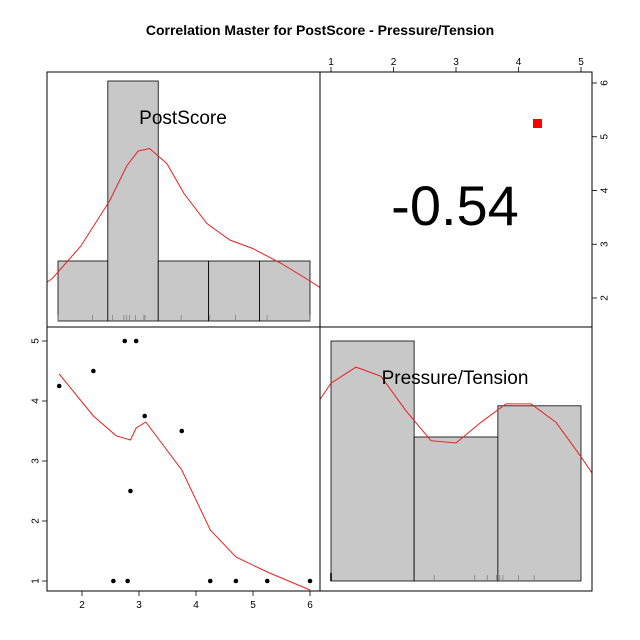  Describe the element at coordinates (605, 83) in the screenshot. I see `right-axis-tick-label: 6` at that location.